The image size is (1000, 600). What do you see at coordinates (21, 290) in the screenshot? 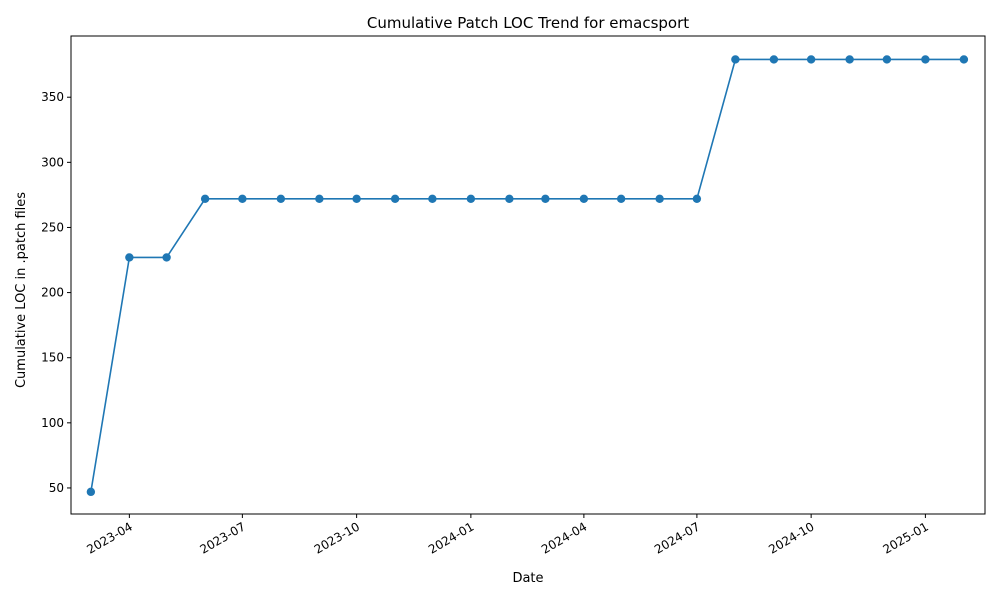
I see `y-axis-title: Cumulative LOC in .patch files` at bounding box center [21, 290].